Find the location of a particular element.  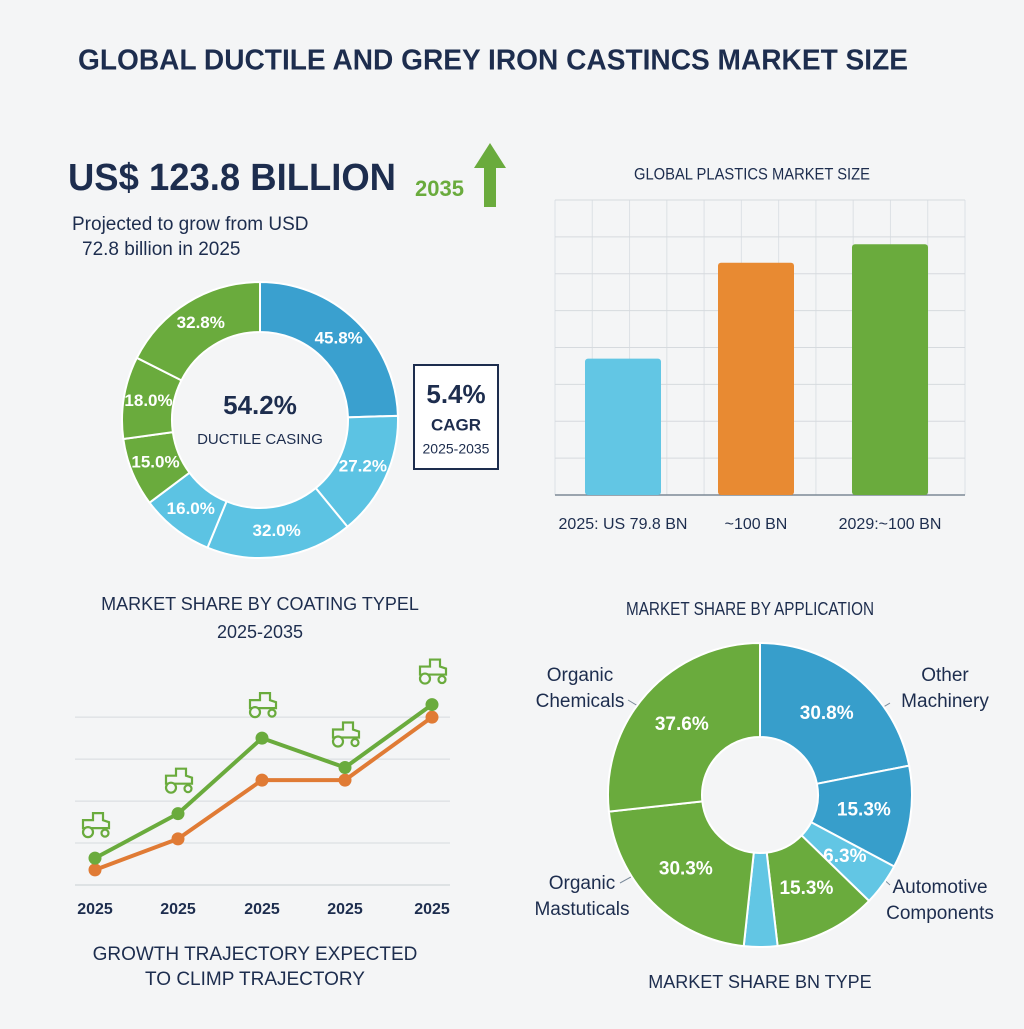

chart-caption: TO CLIMP TRAJECTORY is located at coordinates (255, 979).